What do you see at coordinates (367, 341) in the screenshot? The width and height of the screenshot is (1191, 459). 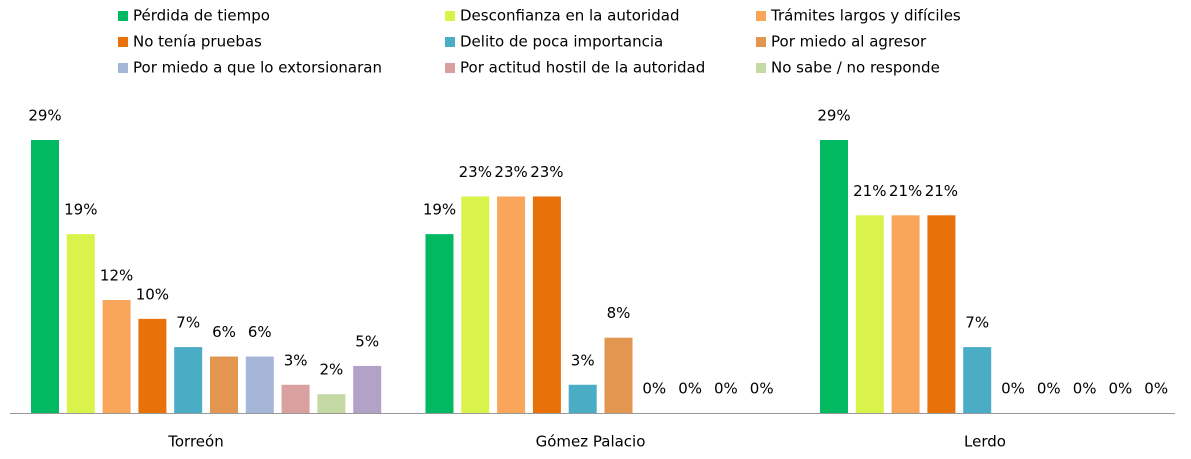 I see `value-label: 5%` at bounding box center [367, 341].